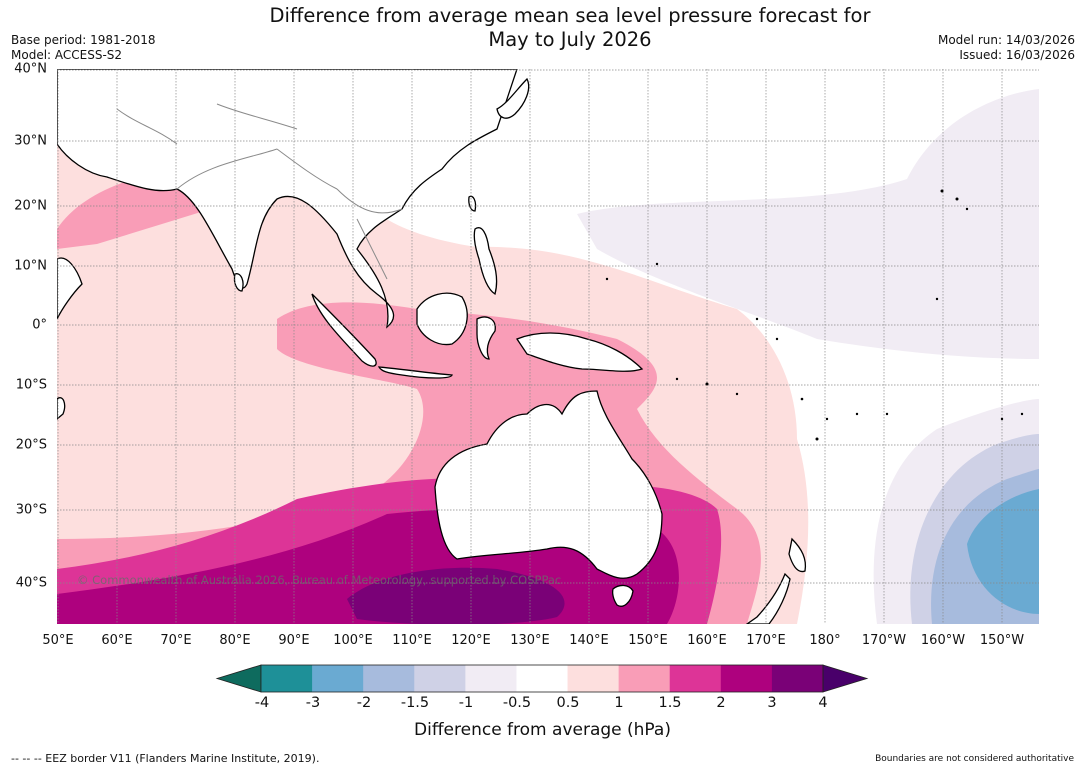 This screenshot has height=770, width=1085. I want to click on colorbar-over-arrow, so click(845, 678).